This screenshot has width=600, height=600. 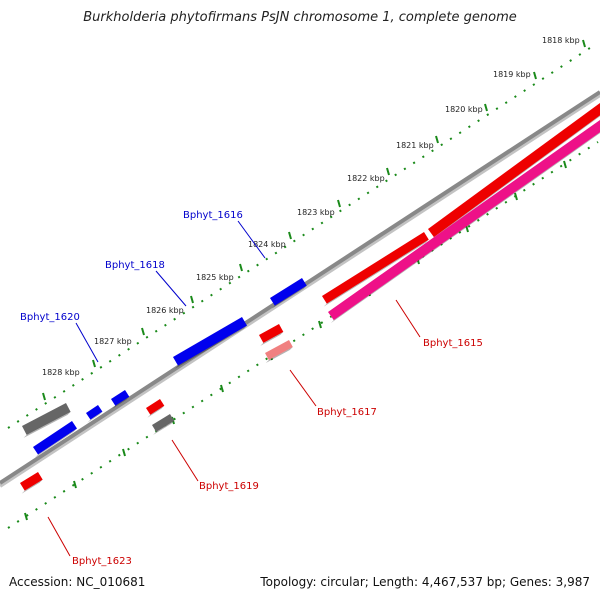 I want to click on gene-label-bphyt-1616: Bphyt_1616, so click(x=213, y=215).